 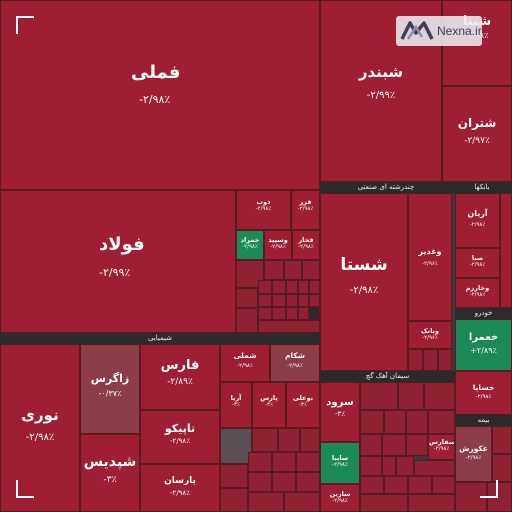 I want to click on tile-khomra: خعمرا +۲/۸۹٪, so click(x=483, y=345).